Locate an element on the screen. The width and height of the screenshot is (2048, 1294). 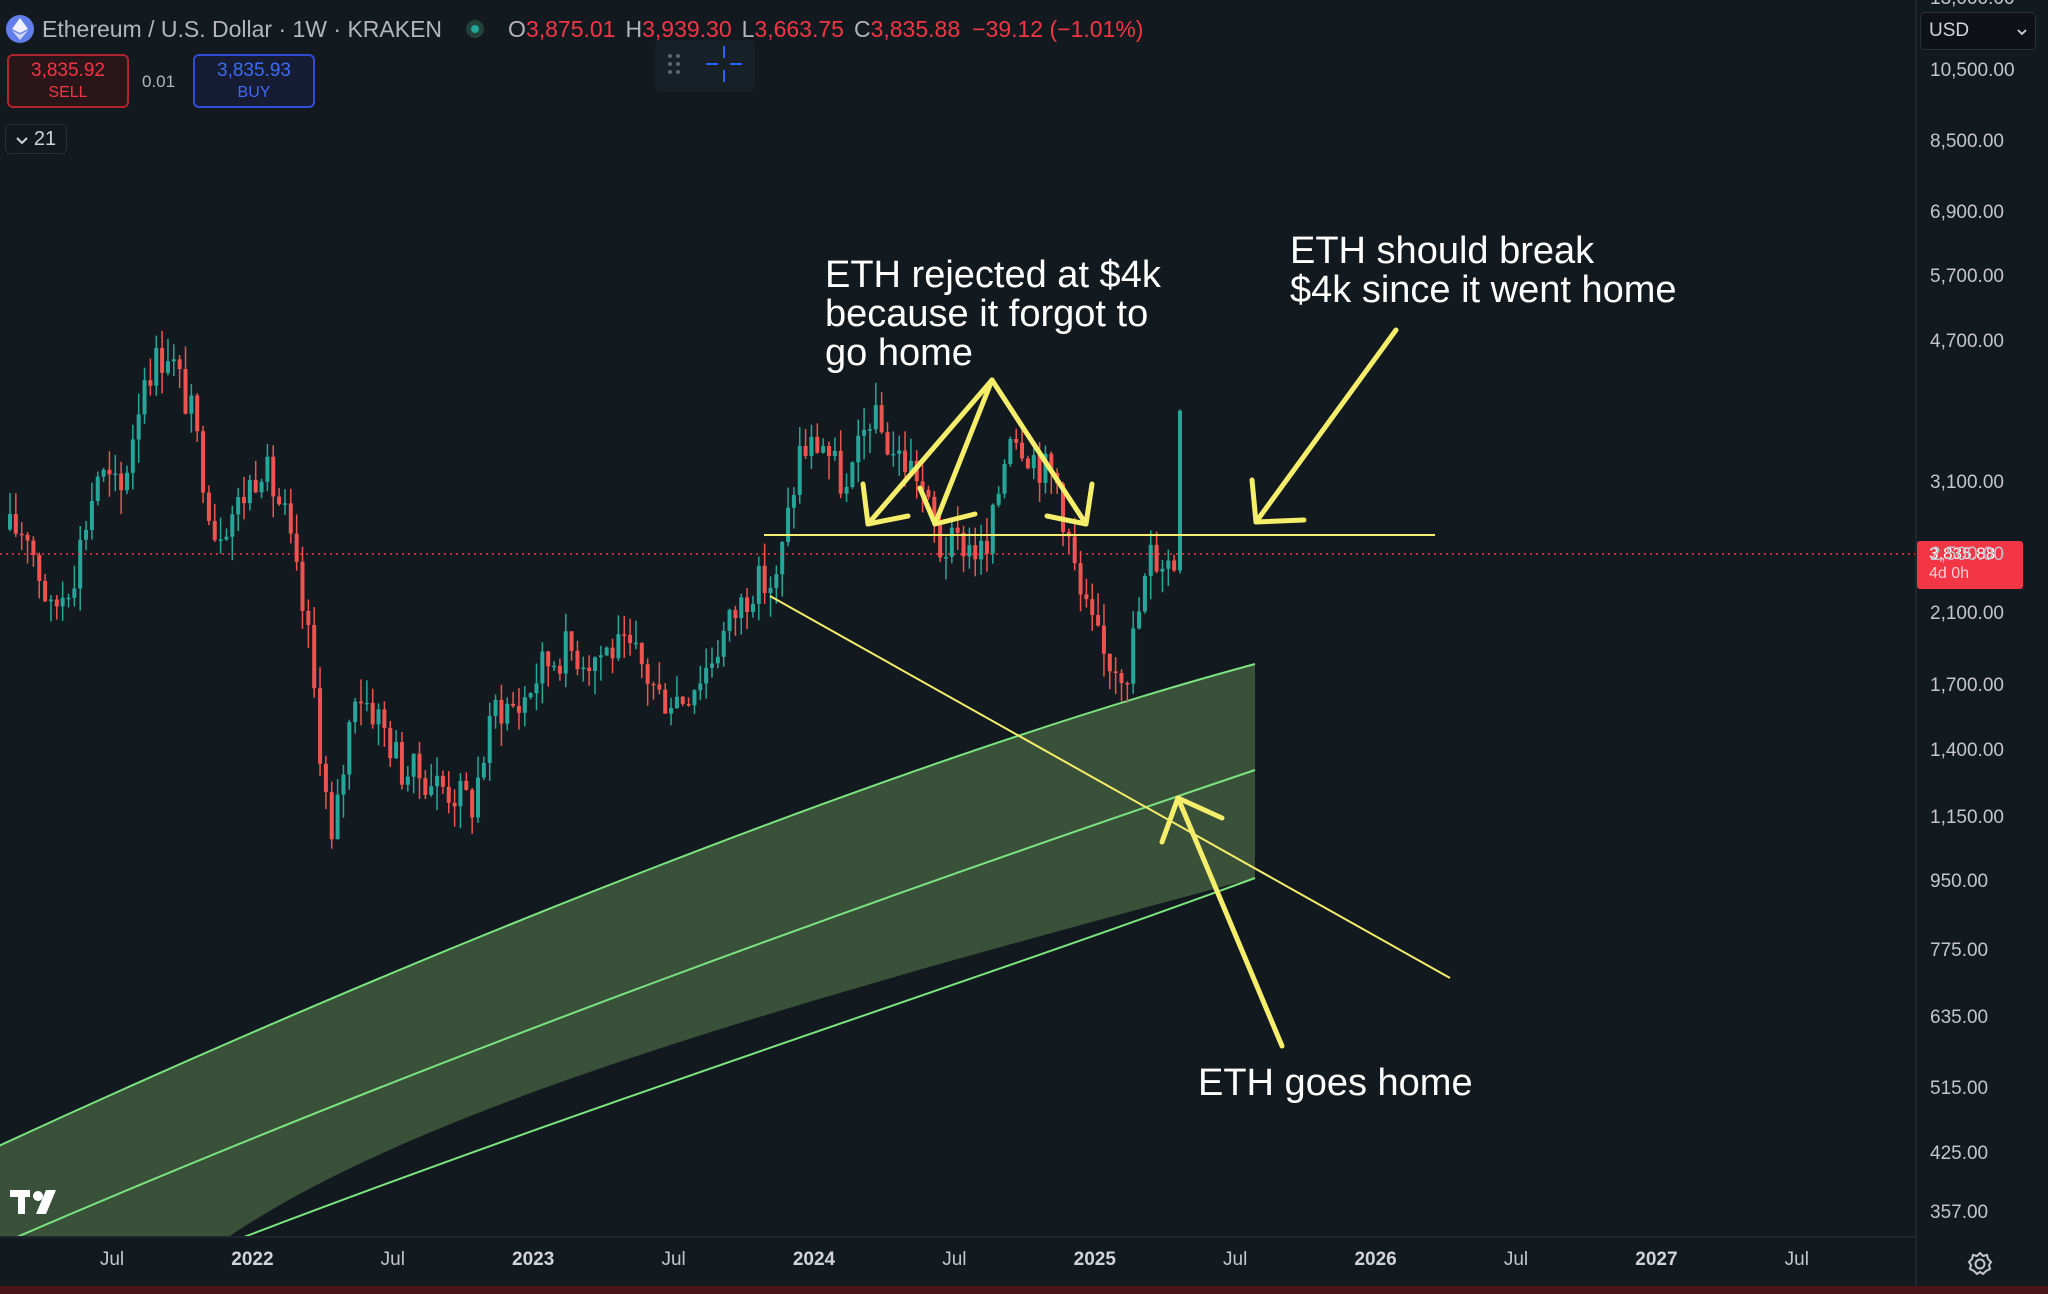
rejection-arrows is located at coordinates (1129, 688).